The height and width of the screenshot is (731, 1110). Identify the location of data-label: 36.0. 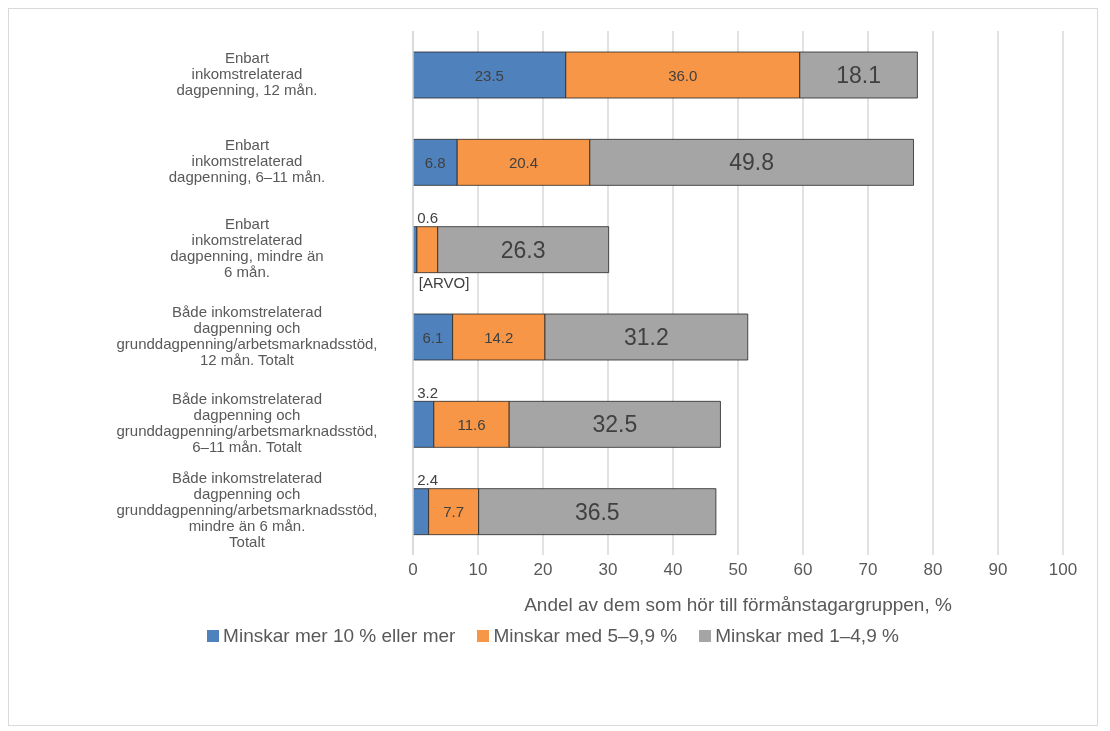
(683, 75).